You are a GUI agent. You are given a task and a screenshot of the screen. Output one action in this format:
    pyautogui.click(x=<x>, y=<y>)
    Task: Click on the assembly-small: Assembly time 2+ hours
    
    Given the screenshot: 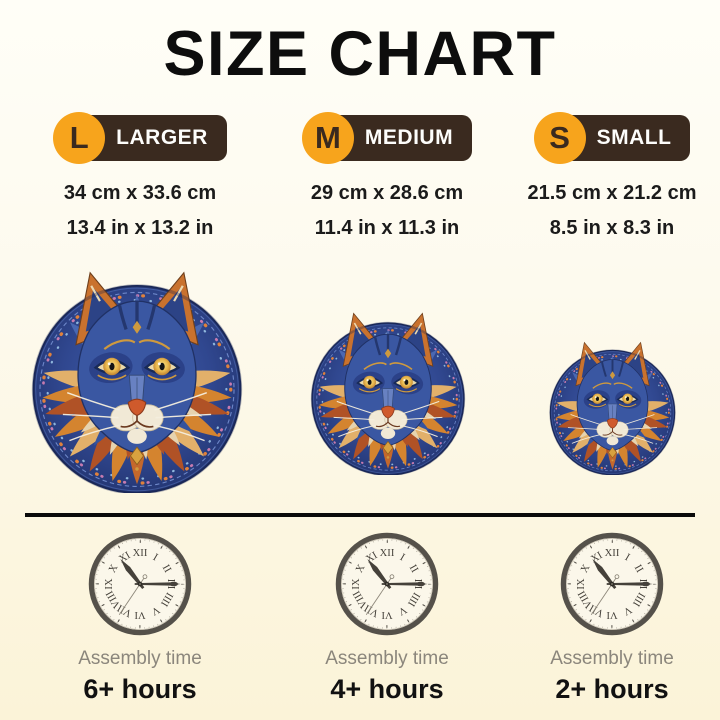 What is the action you would take?
    pyautogui.click(x=596, y=676)
    